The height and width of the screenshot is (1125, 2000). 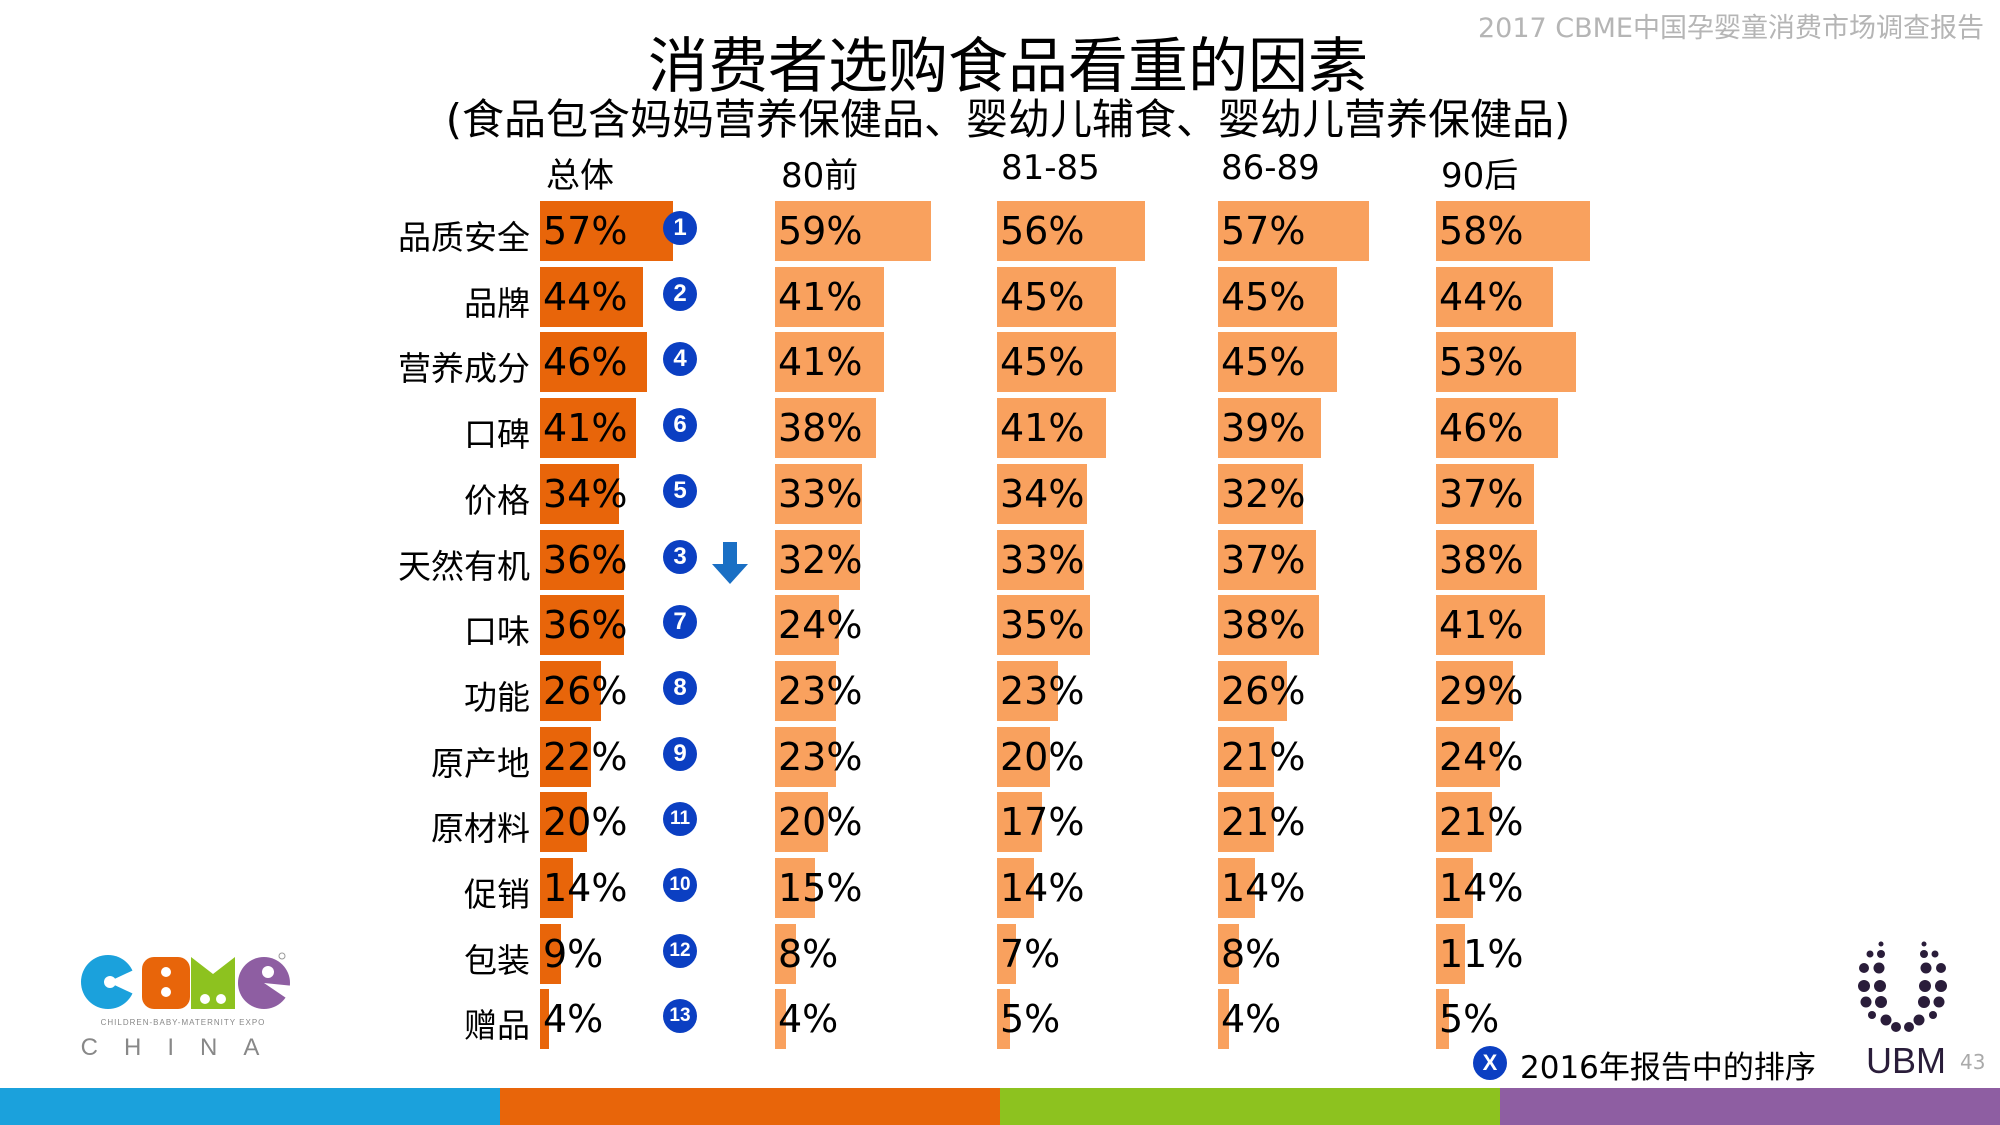 What do you see at coordinates (585, 690) in the screenshot?
I see `data-label: 26%` at bounding box center [585, 690].